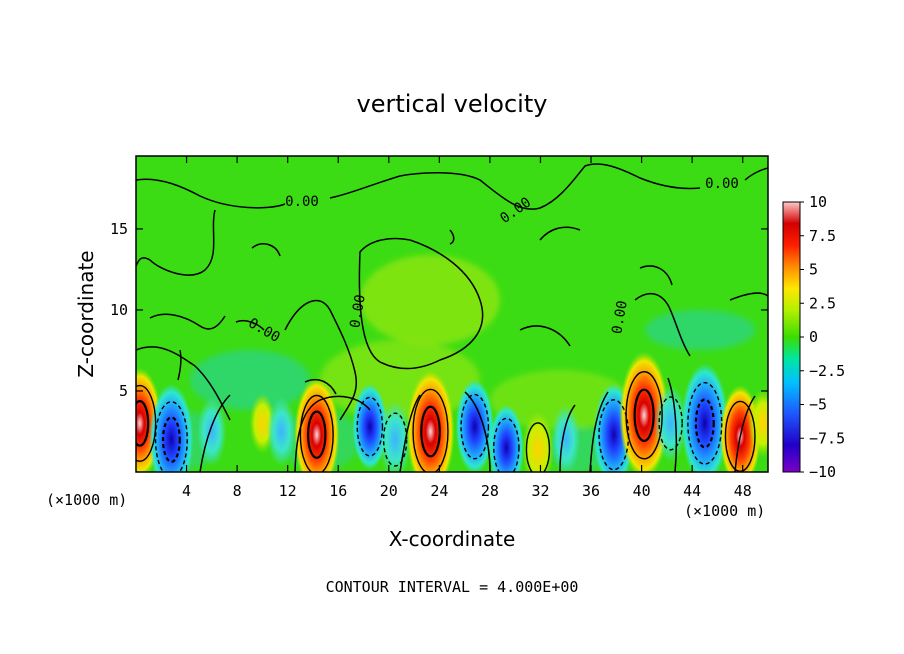 The height and width of the screenshot is (654, 904). What do you see at coordinates (540, 491) in the screenshot?
I see `x-tick-label: 32` at bounding box center [540, 491].